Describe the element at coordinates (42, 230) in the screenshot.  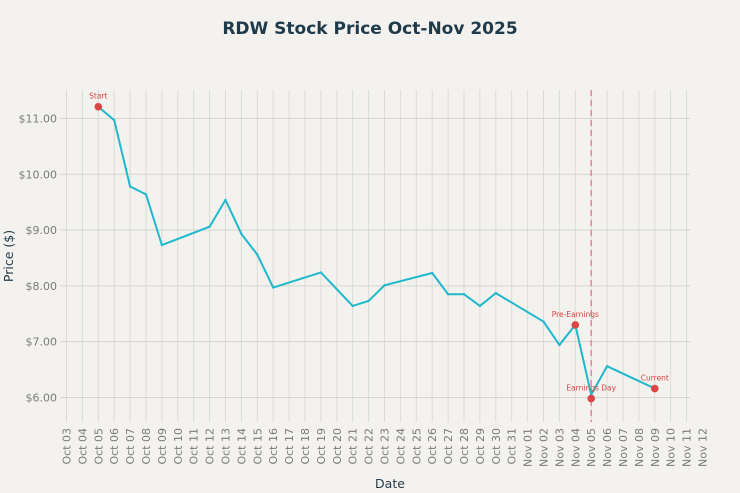
I see `y-tick-label: $9.00` at that location.